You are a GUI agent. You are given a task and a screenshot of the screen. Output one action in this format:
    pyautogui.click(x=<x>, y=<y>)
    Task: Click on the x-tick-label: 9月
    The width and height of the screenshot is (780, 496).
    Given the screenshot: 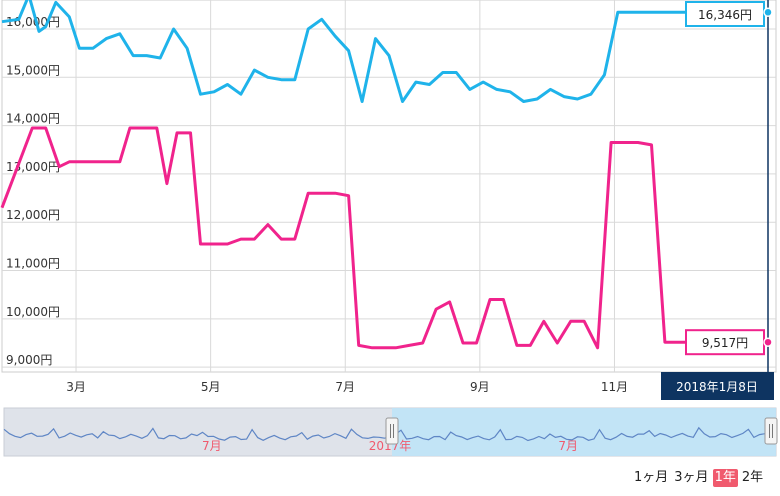 What is the action you would take?
    pyautogui.click(x=480, y=387)
    